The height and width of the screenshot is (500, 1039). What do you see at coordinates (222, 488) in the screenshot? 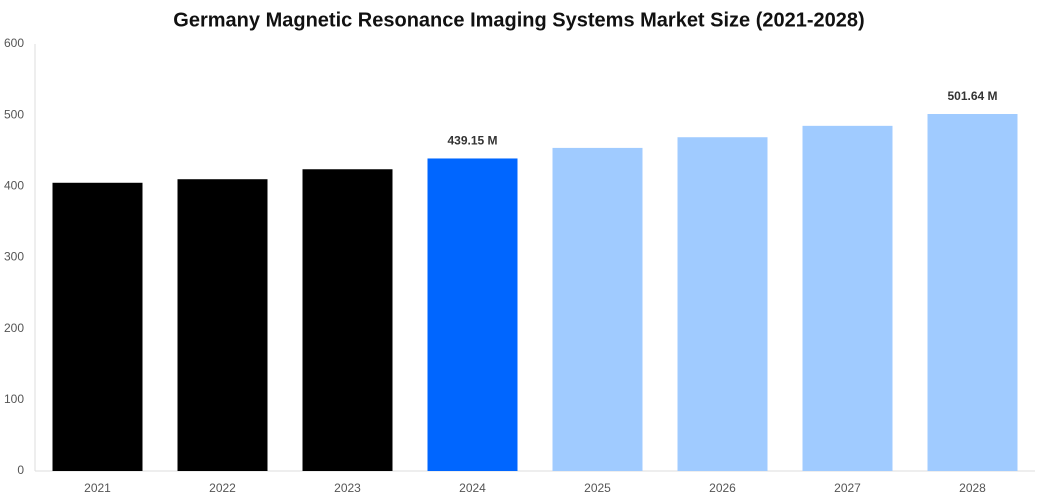
I see `x-tick-label: 2022` at bounding box center [222, 488].